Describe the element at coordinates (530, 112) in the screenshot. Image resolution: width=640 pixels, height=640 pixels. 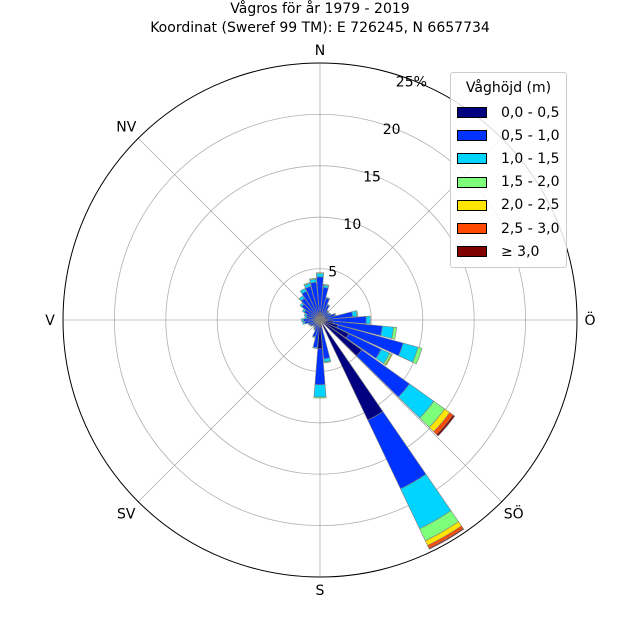
I see `legend-label: 0,0 - 0,5` at that location.